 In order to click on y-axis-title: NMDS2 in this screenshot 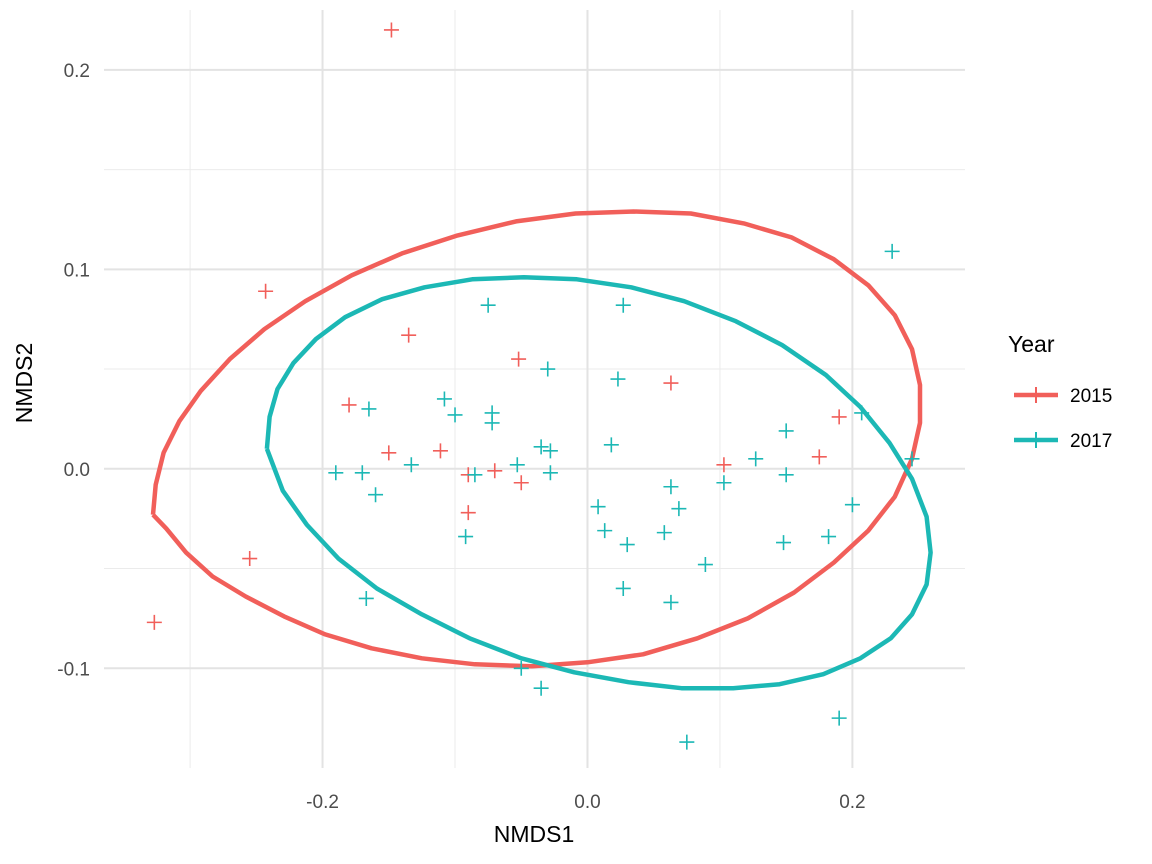, I will do `click(24, 383)`.